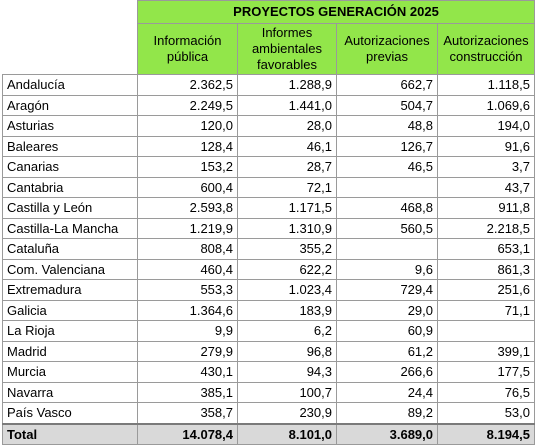 The image size is (535, 445). What do you see at coordinates (187, 351) in the screenshot?
I see `value-cell: 279,9` at bounding box center [187, 351].